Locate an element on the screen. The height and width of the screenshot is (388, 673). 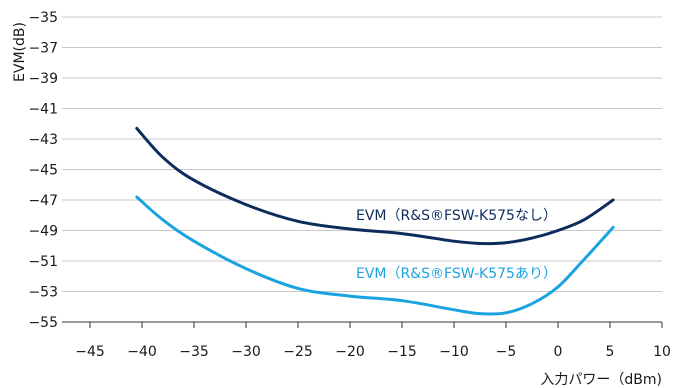
x-tick-label: −20 is located at coordinates (350, 352).